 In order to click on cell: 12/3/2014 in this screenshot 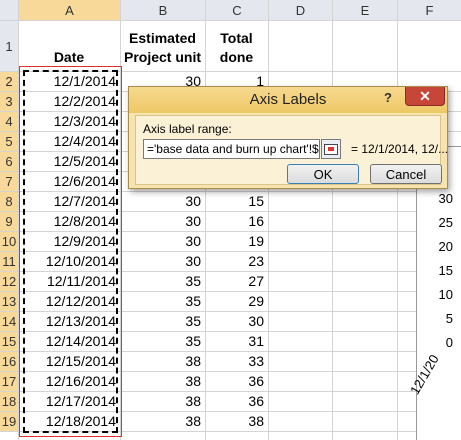, I will do `click(84, 121)`.